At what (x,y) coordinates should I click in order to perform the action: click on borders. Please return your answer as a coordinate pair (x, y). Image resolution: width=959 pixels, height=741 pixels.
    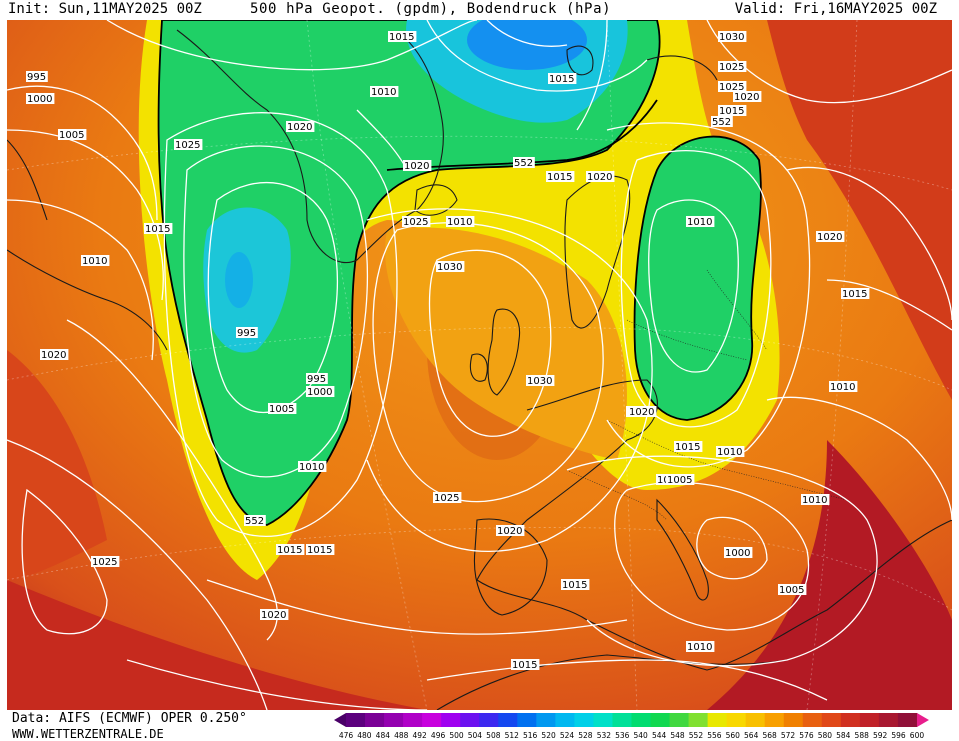
    Looking at the image, I should click on (707, 395).